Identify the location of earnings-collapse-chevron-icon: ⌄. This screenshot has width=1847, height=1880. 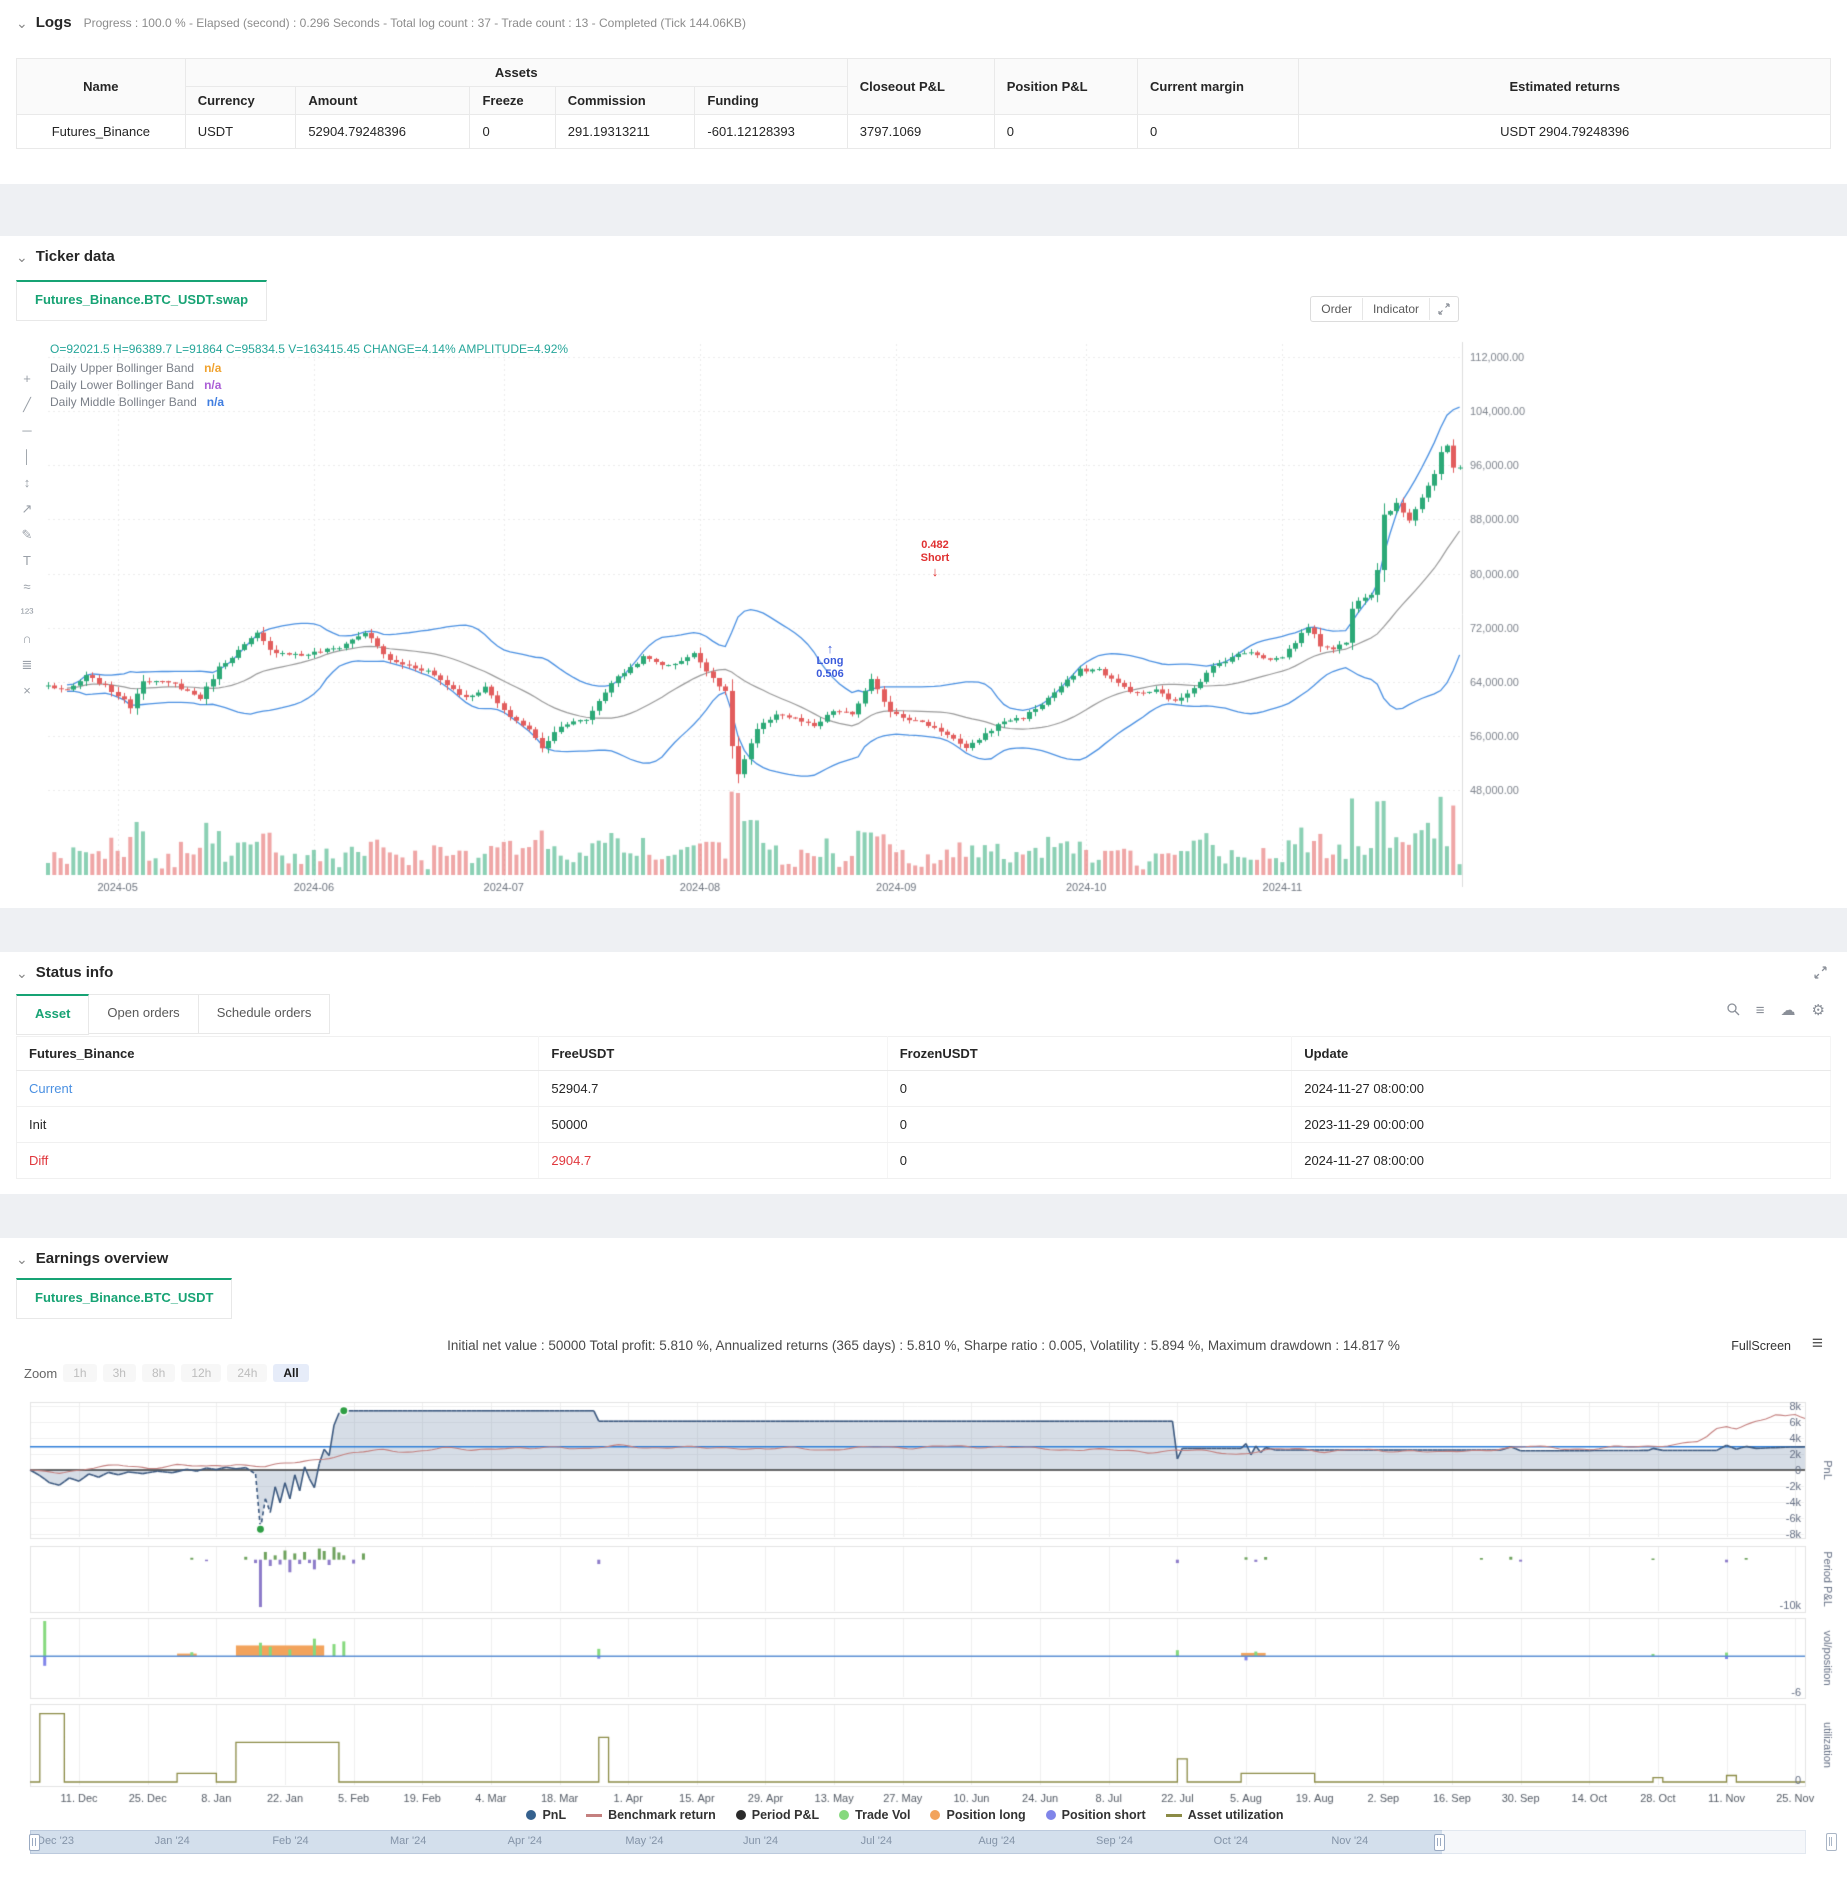
(22, 1258).